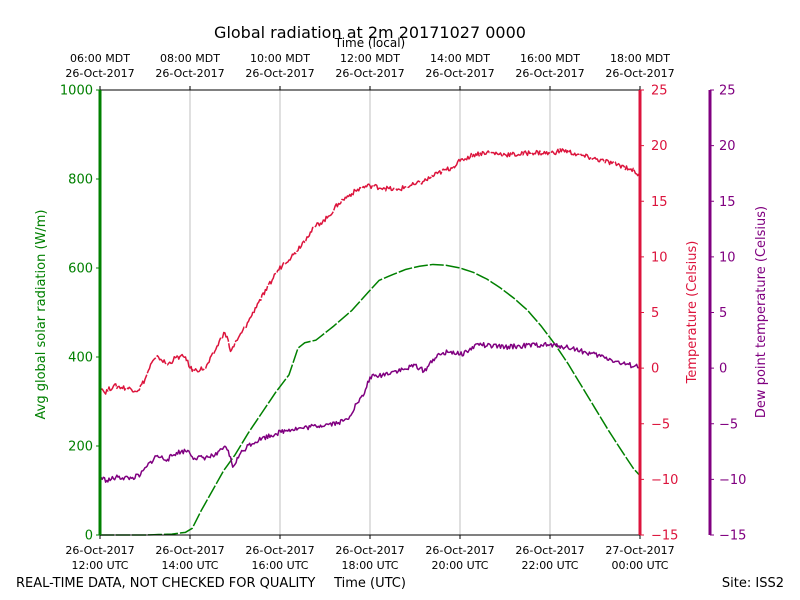 Image resolution: width=800 pixels, height=600 pixels. I want to click on x-tick-label-time: 14:00 UTC, so click(189, 565).